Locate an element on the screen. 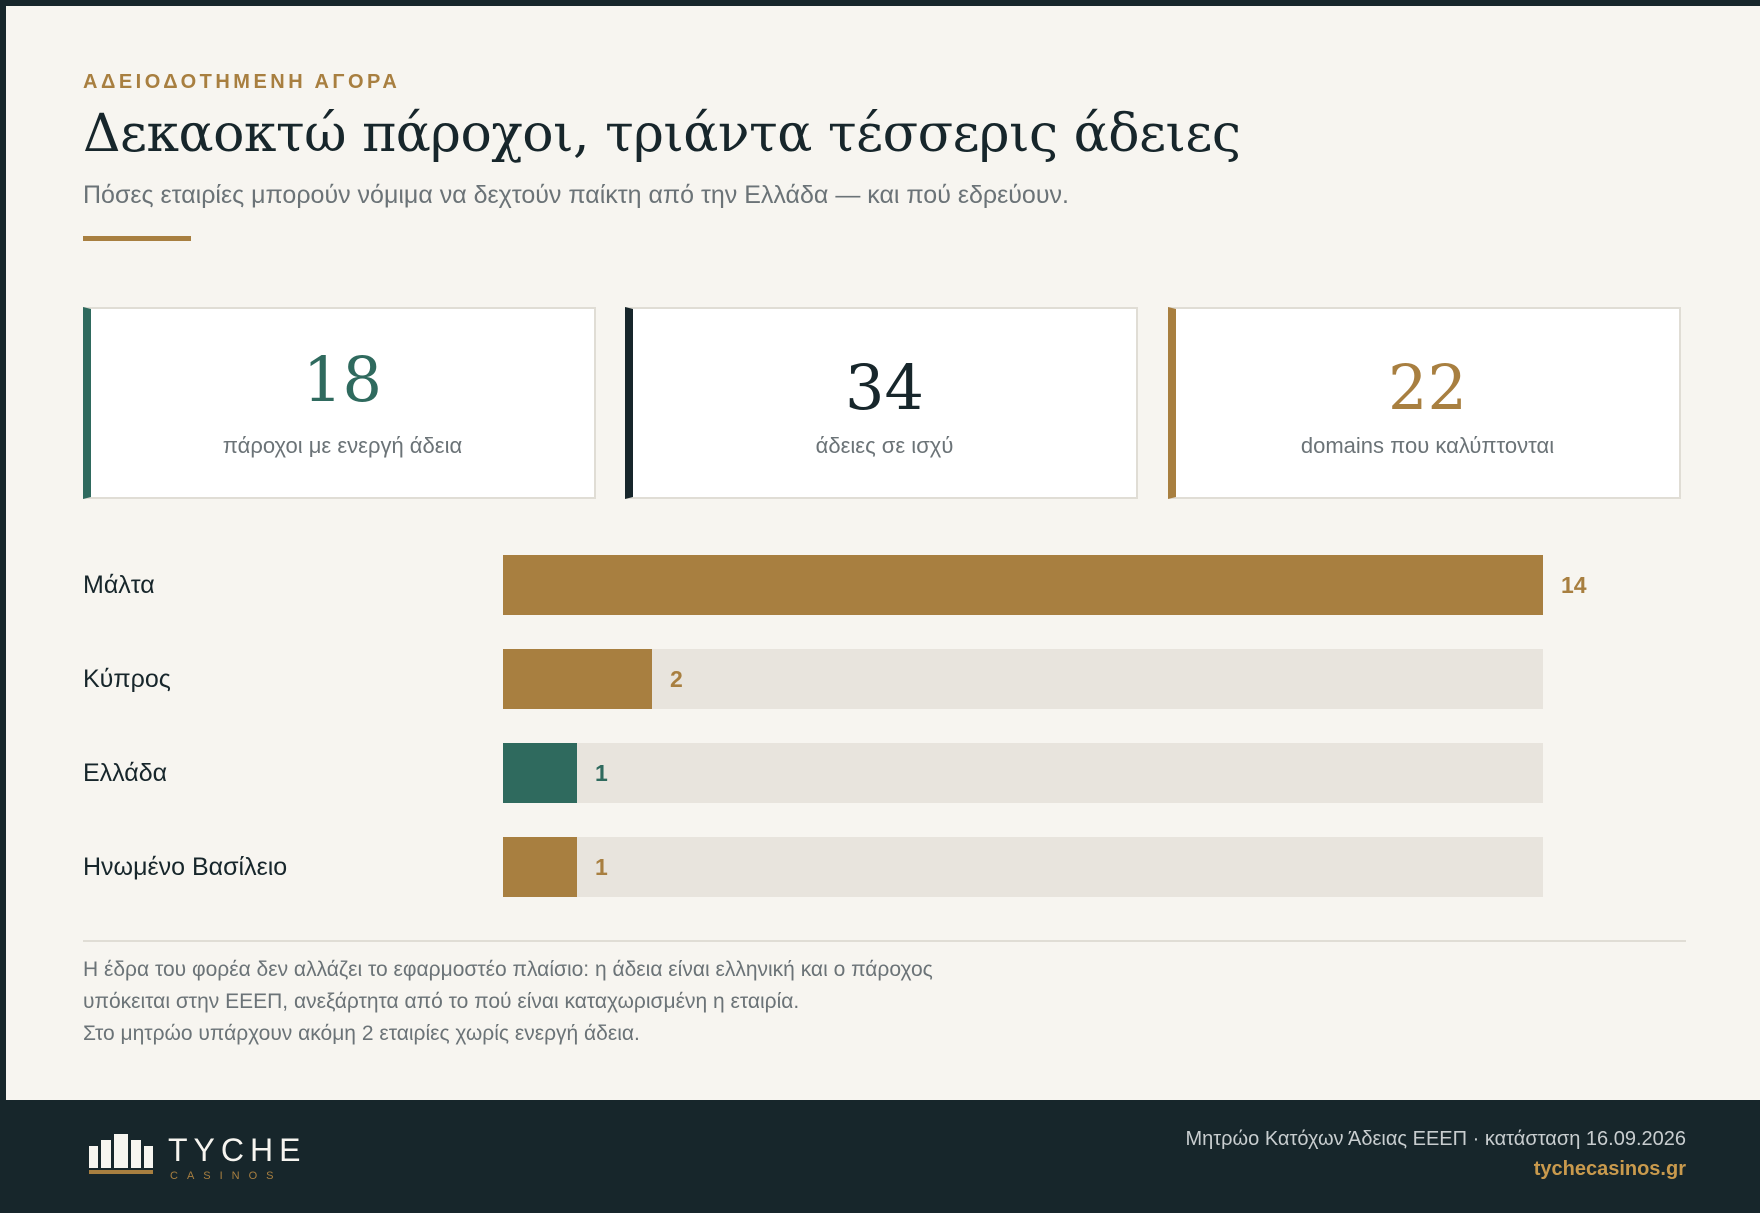 Image resolution: width=1760 pixels, height=1213 pixels. logo-wordmark: TYCHE is located at coordinates (237, 1150).